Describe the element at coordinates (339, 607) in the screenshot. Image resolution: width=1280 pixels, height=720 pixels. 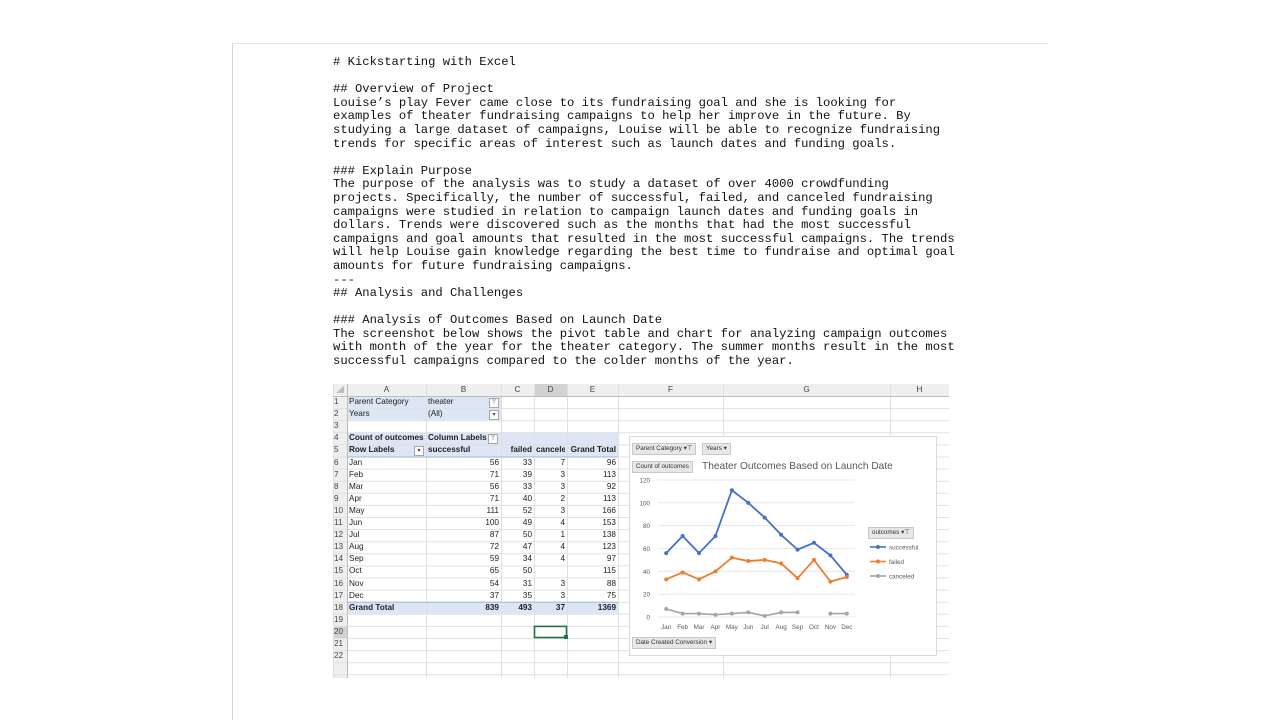
I see `row-number: 18` at that location.